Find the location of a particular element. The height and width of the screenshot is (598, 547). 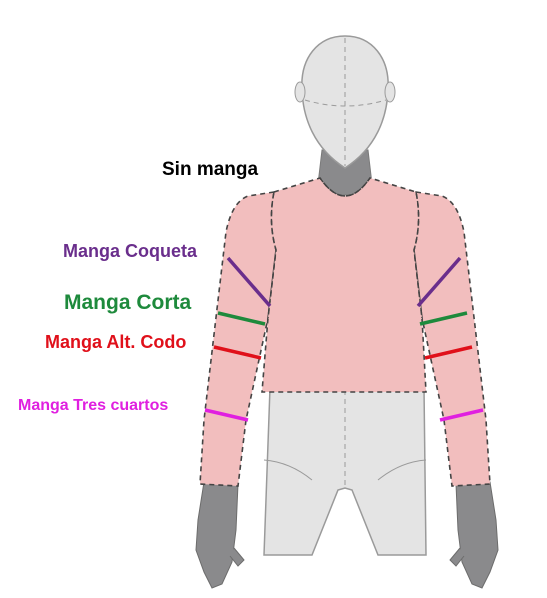

label-three-quarter-sleeve: Manga Tres cuartos is located at coordinates (93, 405).